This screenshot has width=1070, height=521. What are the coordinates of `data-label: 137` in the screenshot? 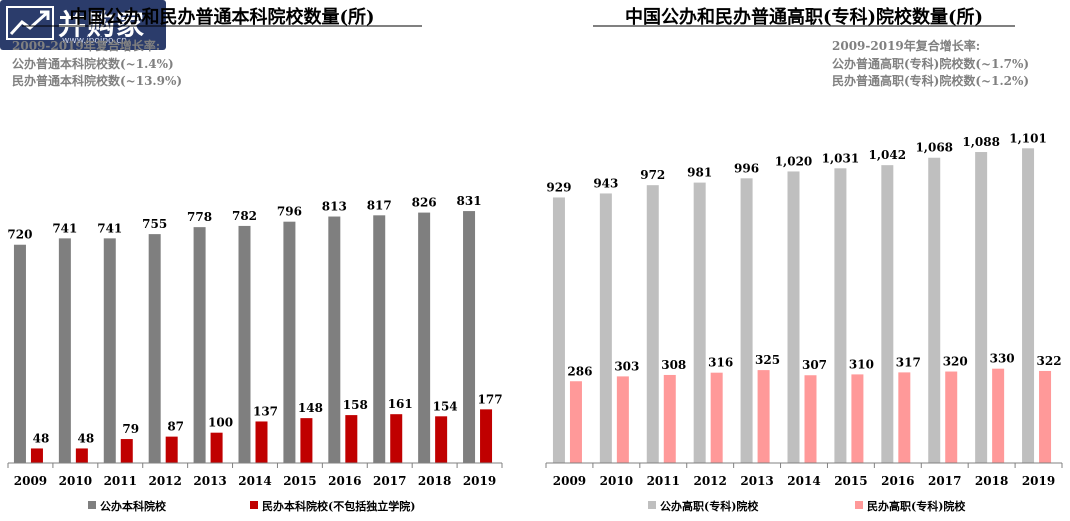 It's located at (265, 411).